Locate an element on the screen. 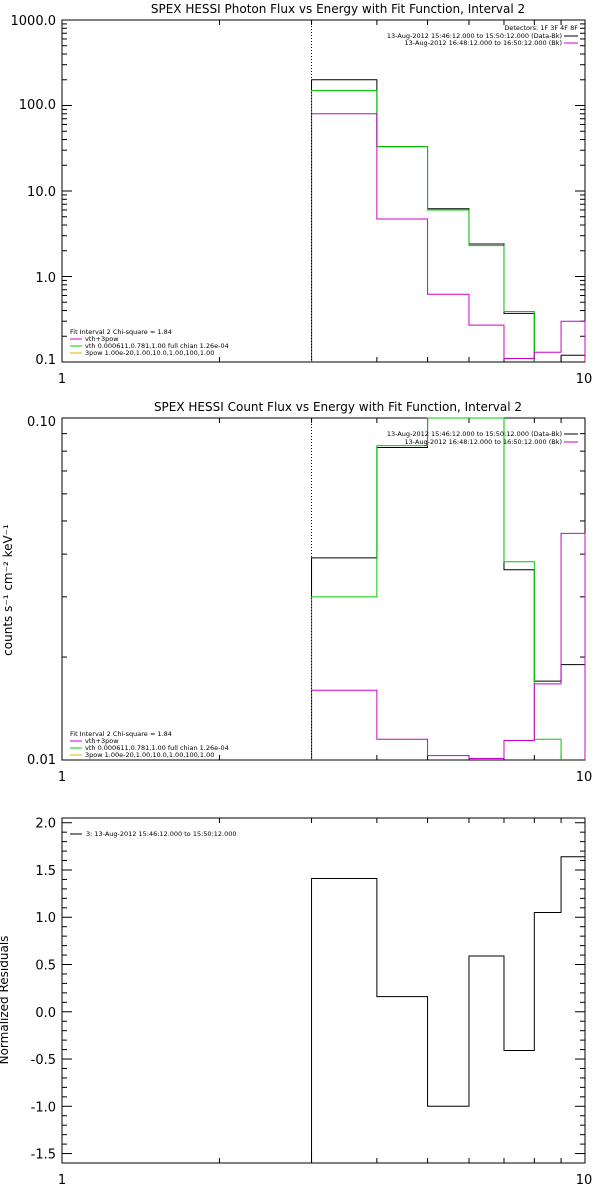 The height and width of the screenshot is (1200, 600). panel3-y-label: Normalized Residuals is located at coordinates (5, 1000).